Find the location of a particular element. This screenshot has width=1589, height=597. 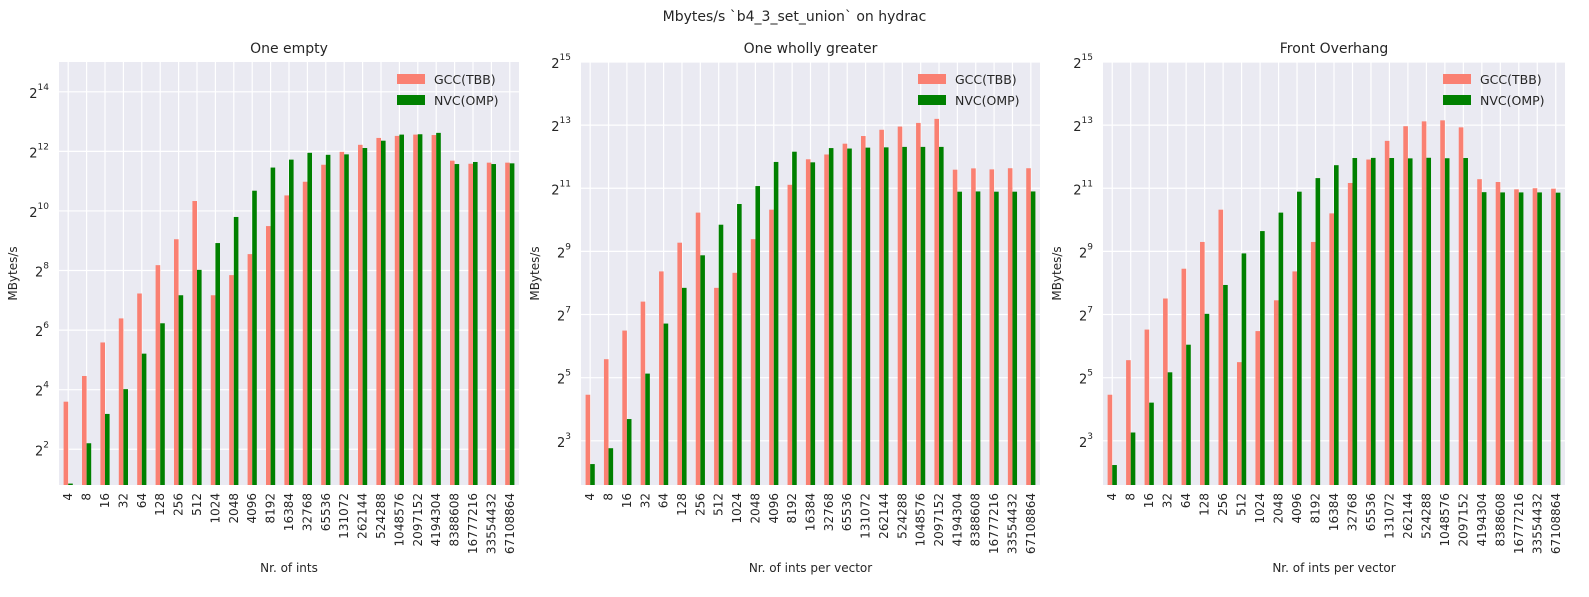

y-tick-label: 213 is located at coordinates (1083, 125).